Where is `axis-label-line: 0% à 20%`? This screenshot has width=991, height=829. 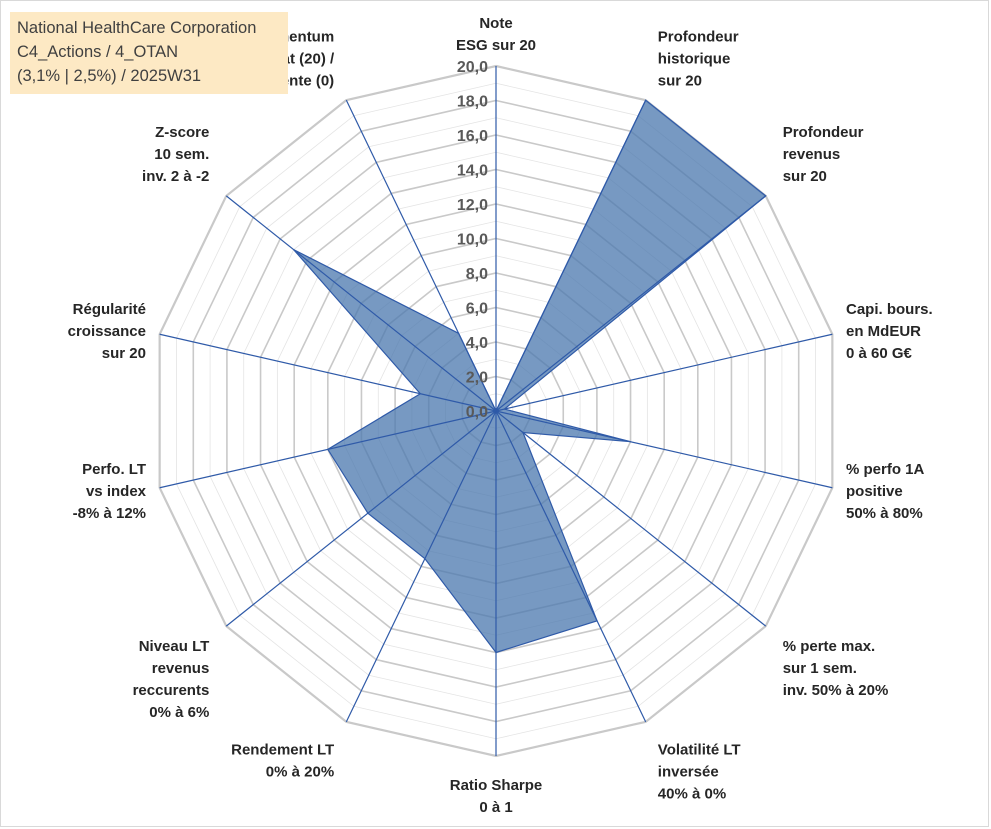 axis-label-line: 0% à 20% is located at coordinates (300, 771).